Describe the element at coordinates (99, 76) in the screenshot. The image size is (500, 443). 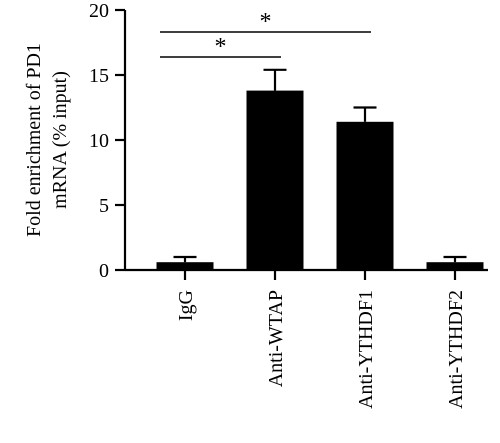
I see `y-tick-label: 15` at that location.